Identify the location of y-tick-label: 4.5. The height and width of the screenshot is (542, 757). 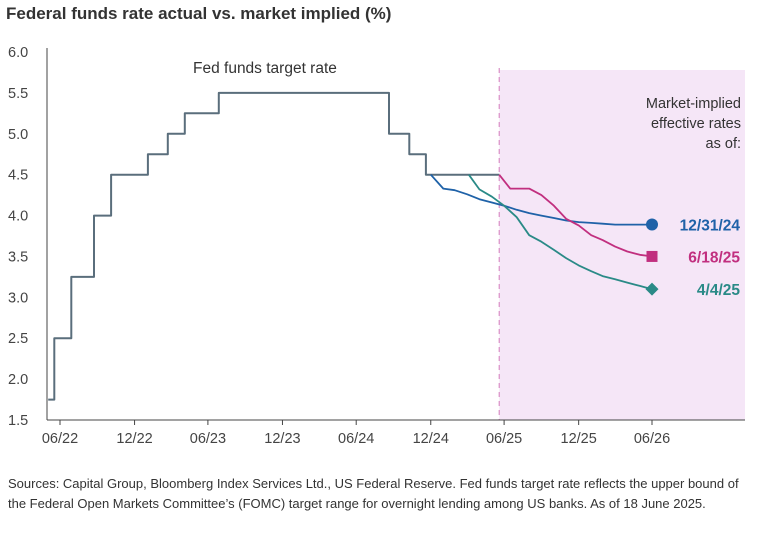
(18, 176).